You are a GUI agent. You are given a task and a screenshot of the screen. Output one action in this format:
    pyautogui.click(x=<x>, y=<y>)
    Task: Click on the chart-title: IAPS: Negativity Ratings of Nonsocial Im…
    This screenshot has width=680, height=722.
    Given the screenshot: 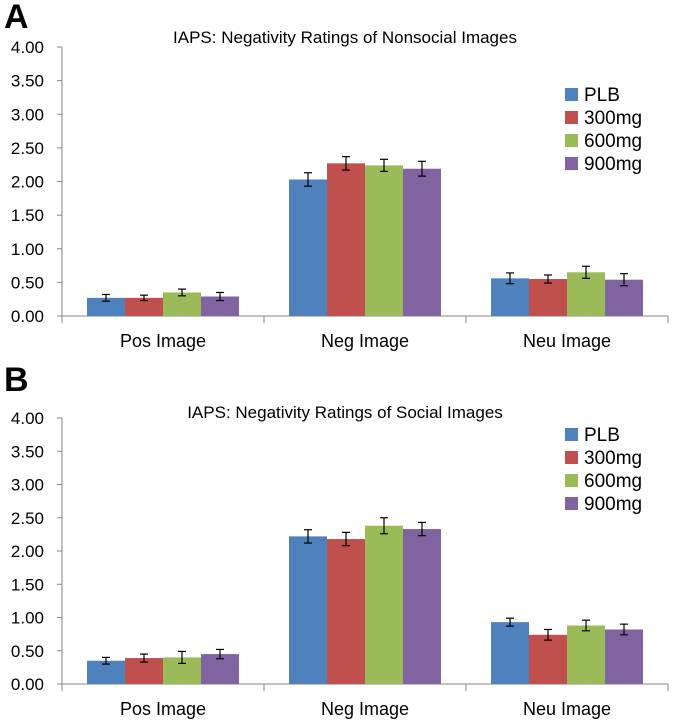 What is the action you would take?
    pyautogui.click(x=345, y=37)
    